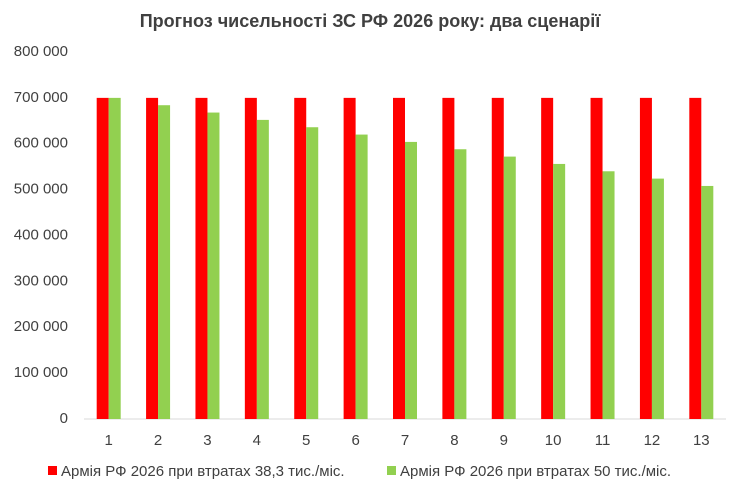 The width and height of the screenshot is (740, 497). Describe the element at coordinates (41, 326) in the screenshot. I see `y-tick-label: 200 000` at that location.